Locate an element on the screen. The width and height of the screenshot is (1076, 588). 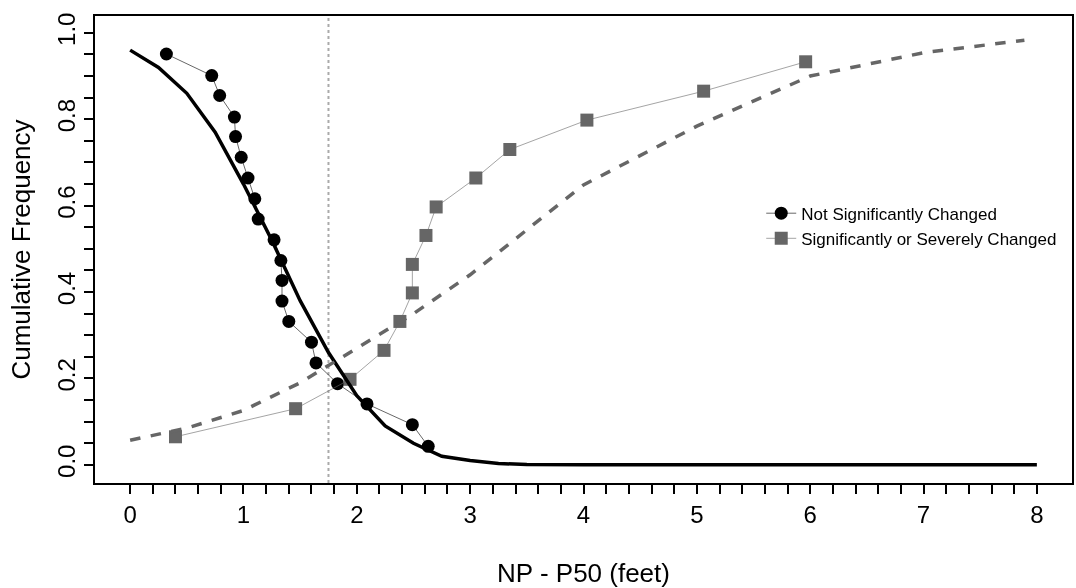
x-tick-label: 7 is located at coordinates (923, 514).